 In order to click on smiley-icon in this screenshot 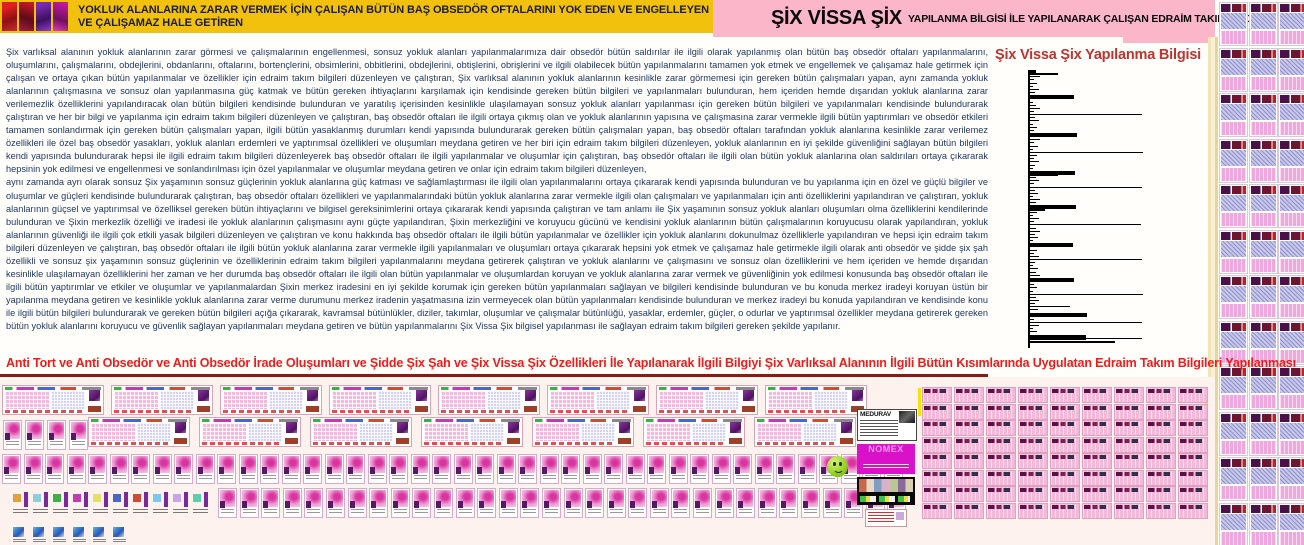, I will do `click(837, 466)`.